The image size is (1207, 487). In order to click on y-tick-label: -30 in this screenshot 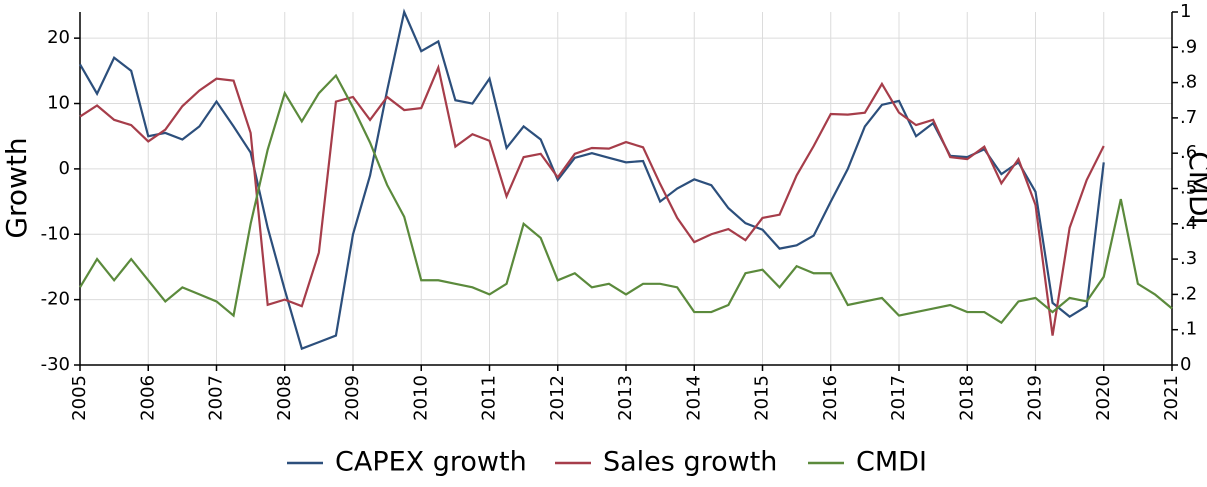, I will do `click(55, 364)`.